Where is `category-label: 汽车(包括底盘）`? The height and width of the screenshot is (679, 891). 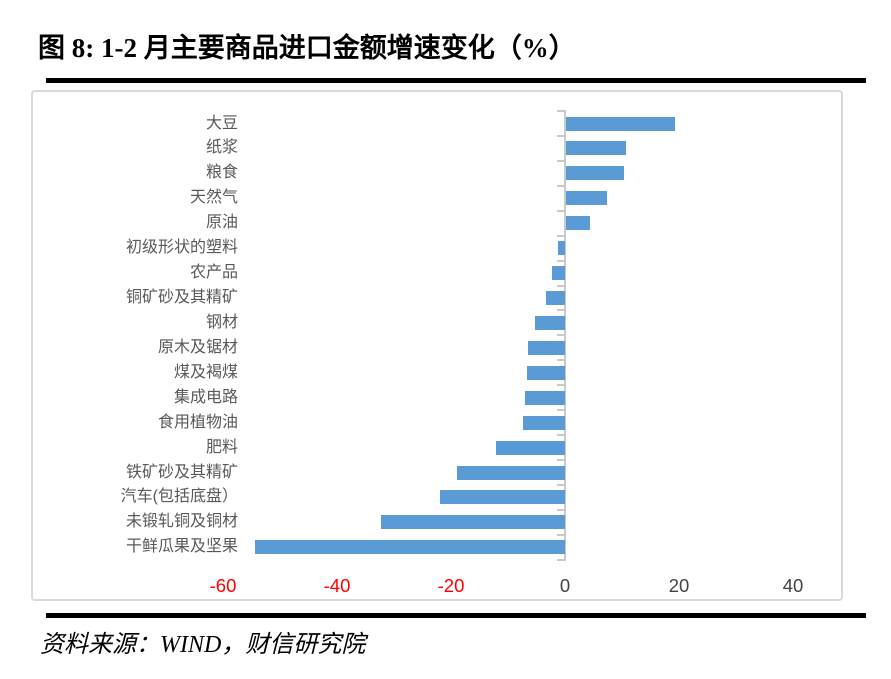
category-label: 汽车(包括底盘） is located at coordinates (179, 497).